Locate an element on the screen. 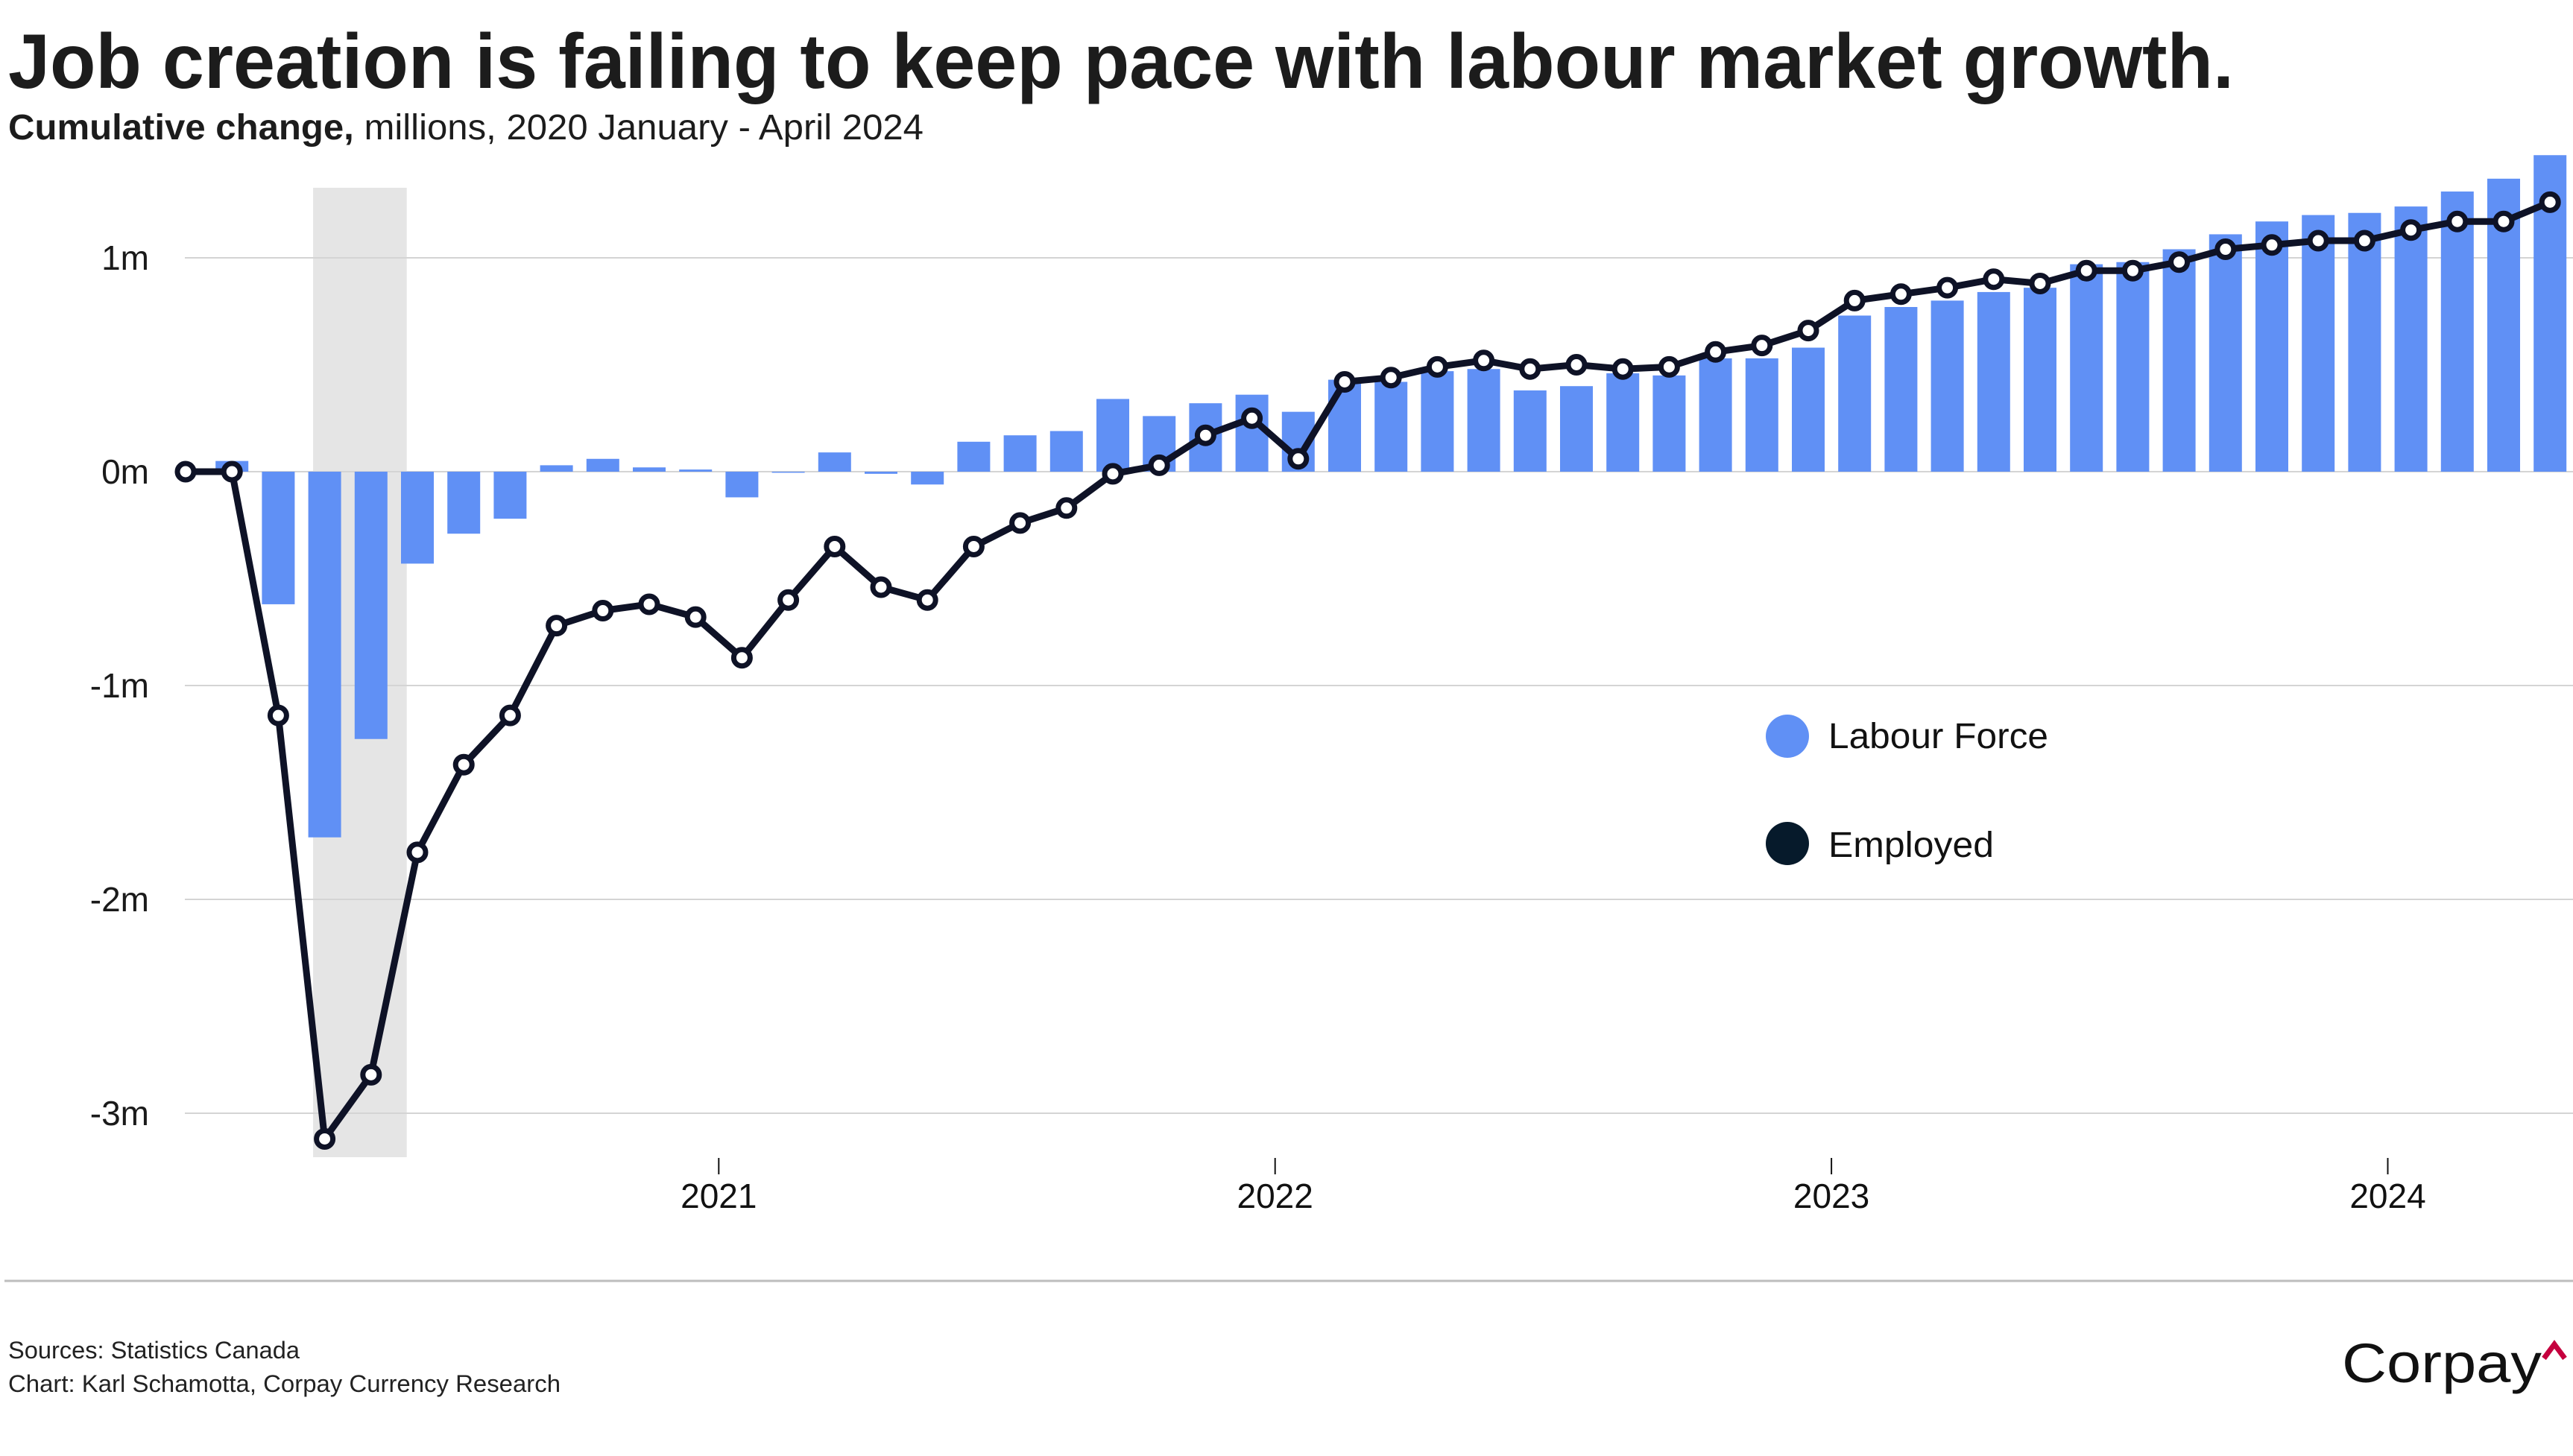 This screenshot has height=1456, width=2573. legend: Labour Force Employed is located at coordinates (1907, 790).